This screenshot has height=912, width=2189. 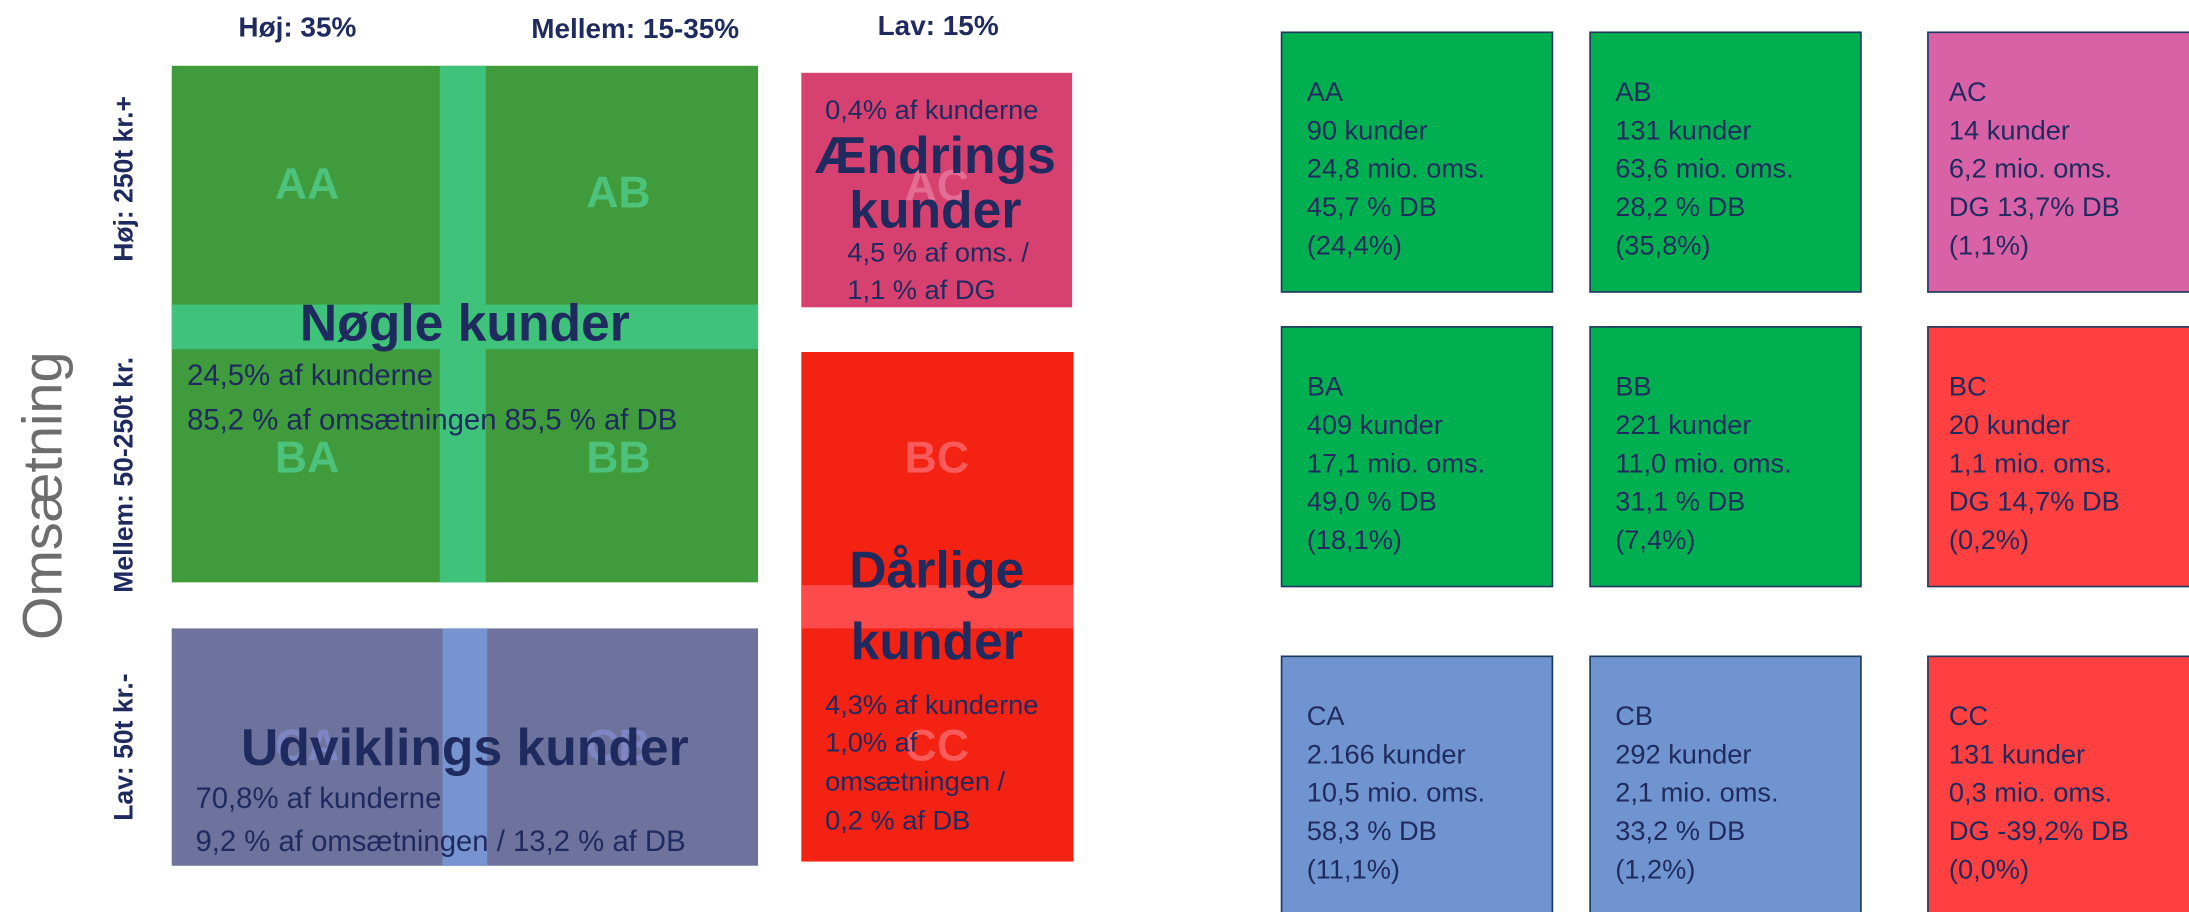 What do you see at coordinates (2030, 462) in the screenshot?
I see `card-text: 1,1 mio. oms.` at bounding box center [2030, 462].